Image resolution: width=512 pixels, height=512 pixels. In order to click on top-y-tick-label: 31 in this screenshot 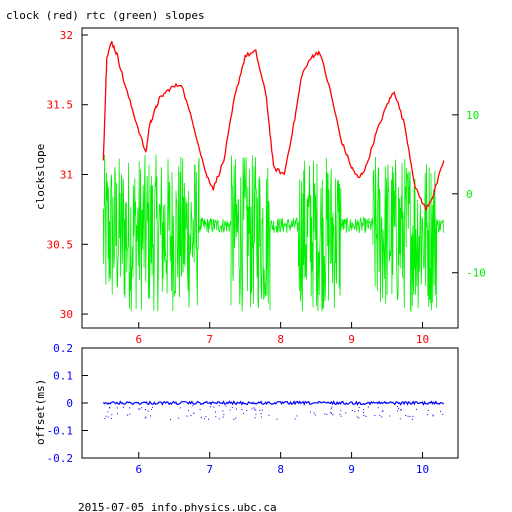, I will do `click(66, 175)`.